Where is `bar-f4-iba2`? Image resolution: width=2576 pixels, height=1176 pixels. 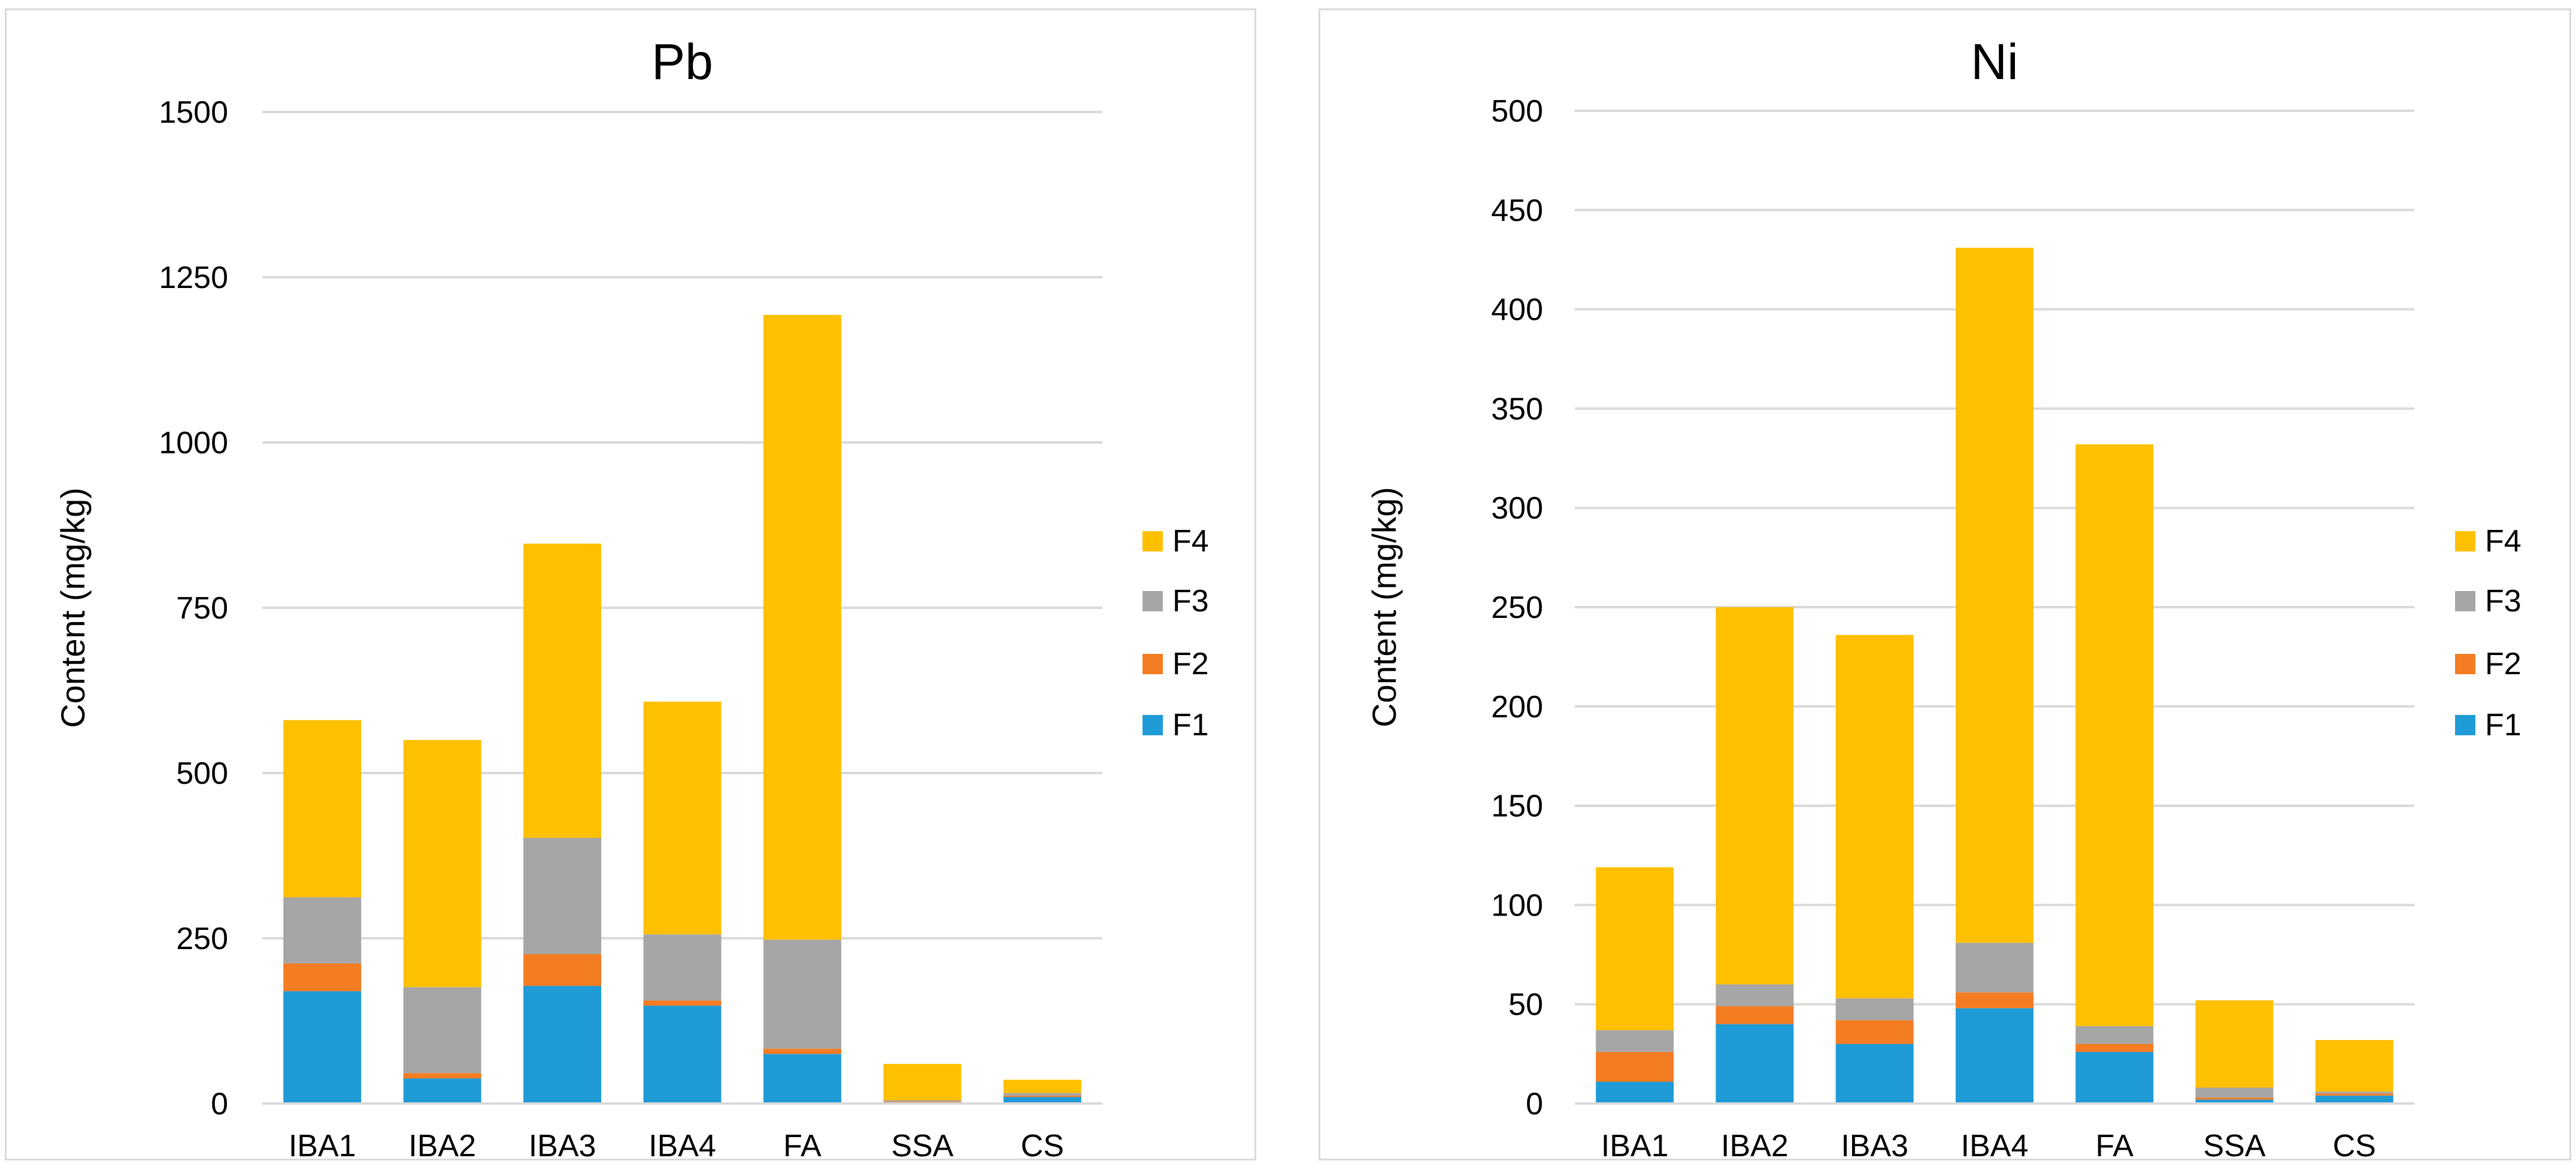 bar-f4-iba2 is located at coordinates (442, 863).